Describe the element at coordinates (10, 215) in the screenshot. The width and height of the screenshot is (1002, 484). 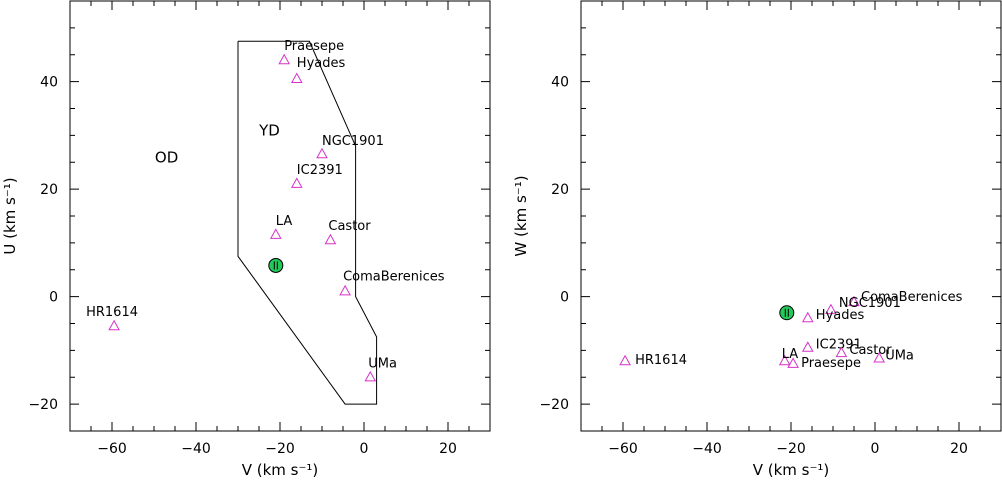
I see `y-axis-label: U (km s⁻¹)` at that location.